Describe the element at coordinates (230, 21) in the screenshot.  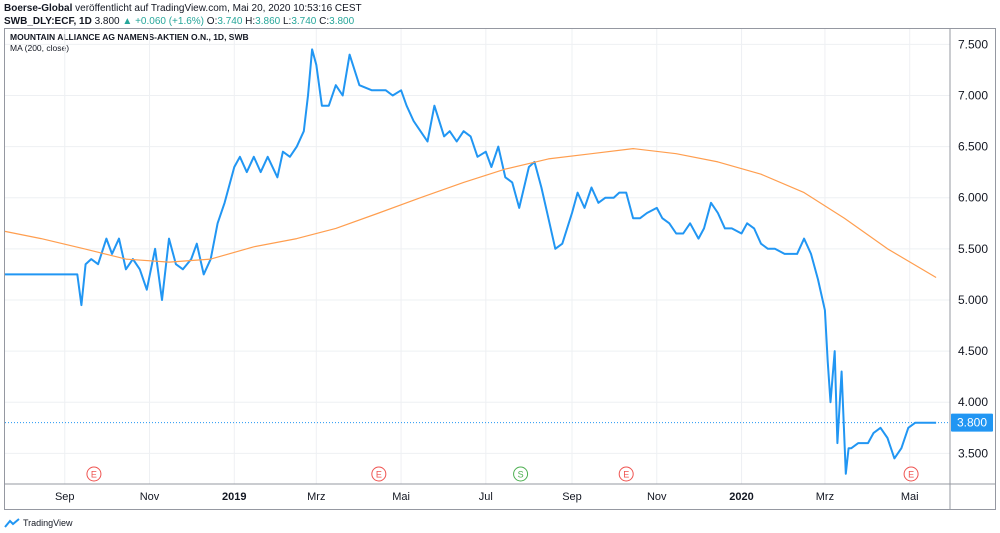
I see `open-value: 3.740` at that location.